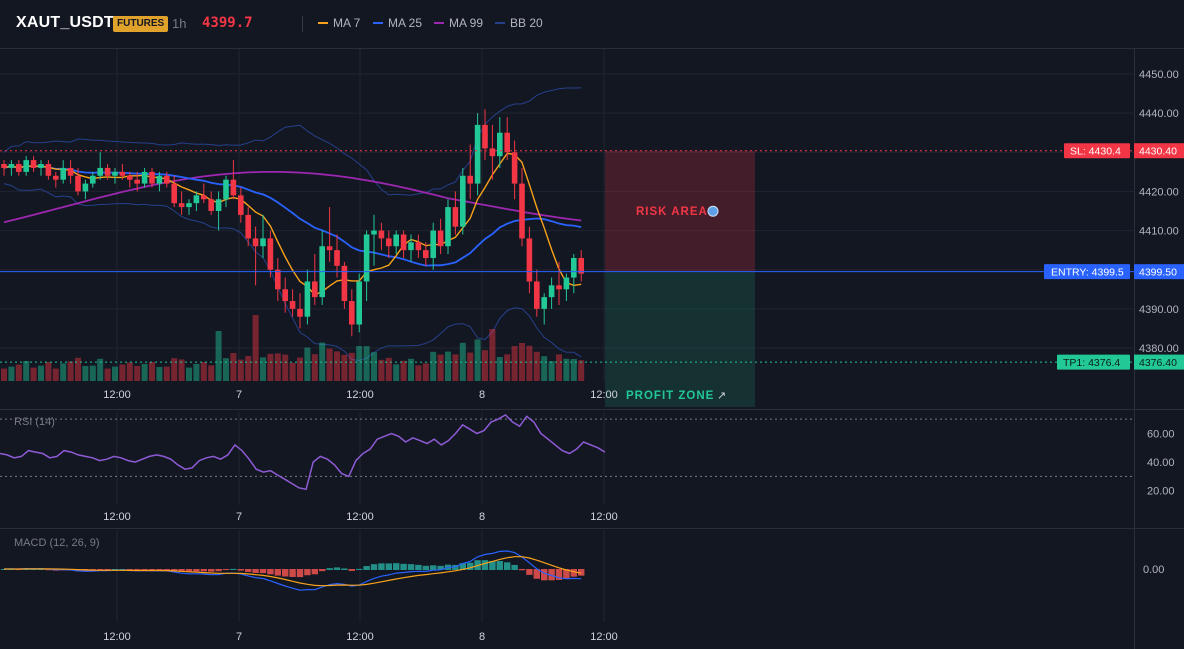  Describe the element at coordinates (458, 23) in the screenshot. I see `legend-ma99: MA 99` at that location.